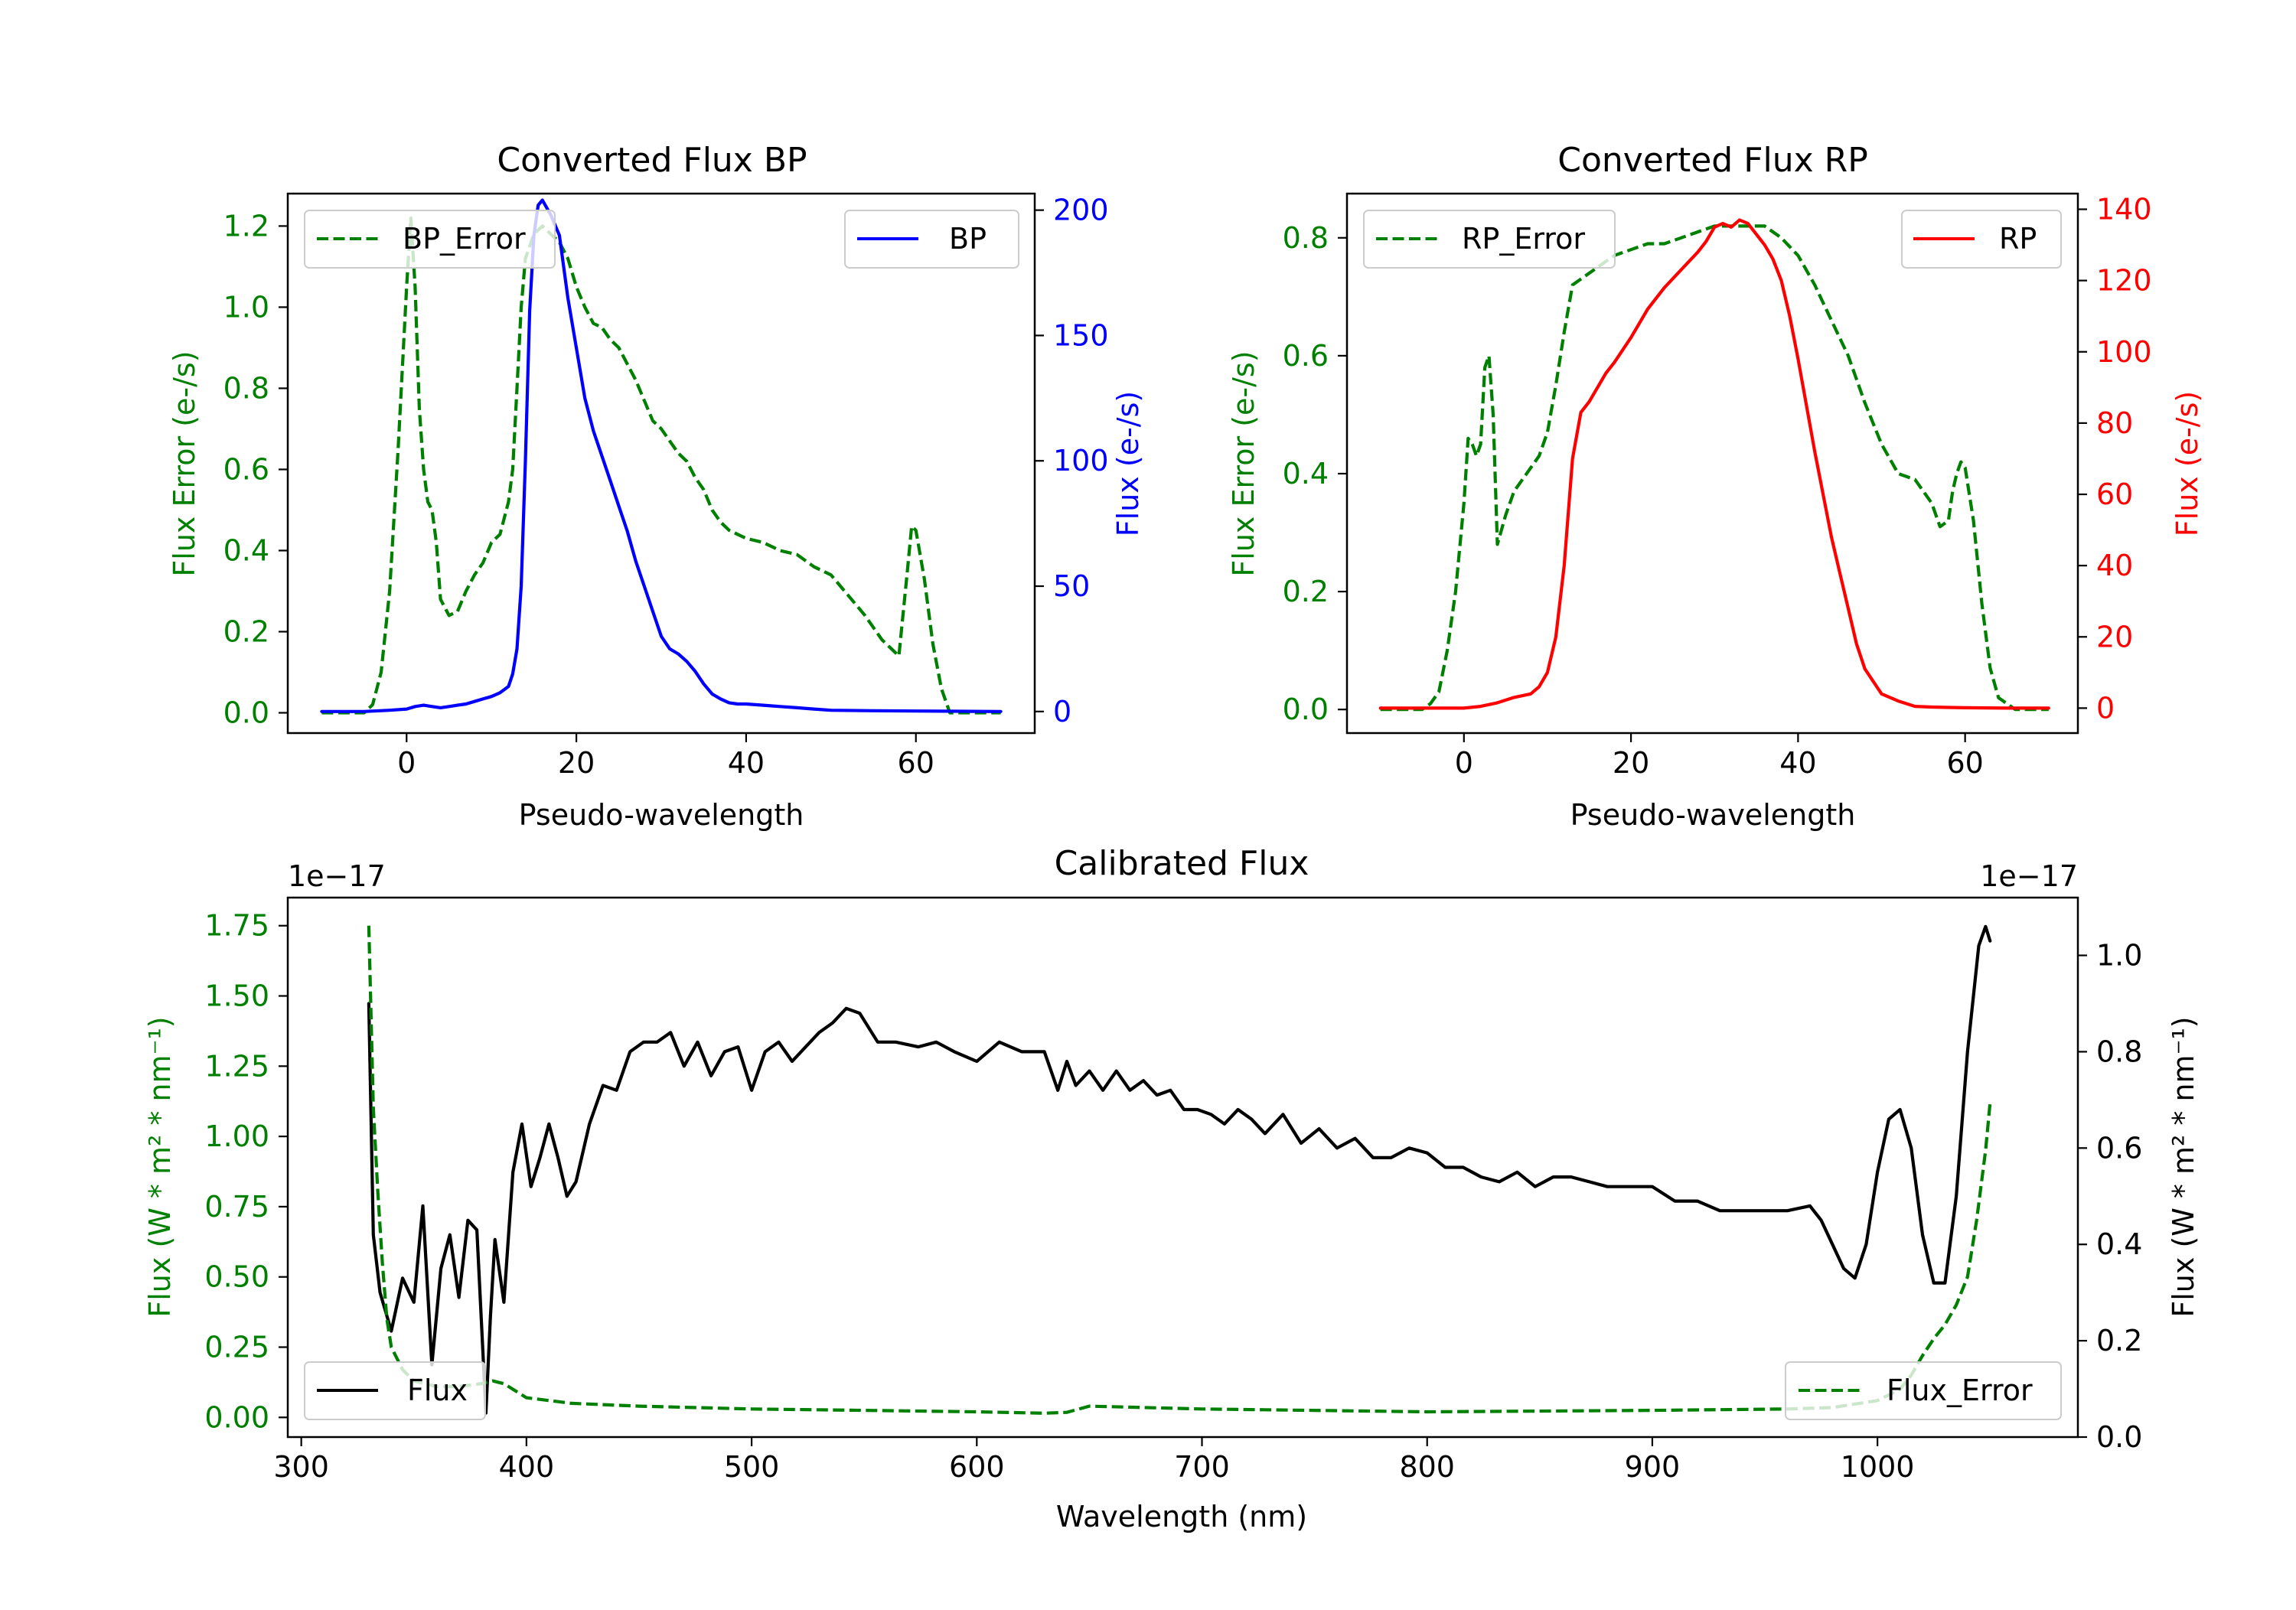 Image resolution: width=2296 pixels, height=1610 pixels. I want to click on calibrated-right-tick-label: 0.8, so click(2119, 1051).